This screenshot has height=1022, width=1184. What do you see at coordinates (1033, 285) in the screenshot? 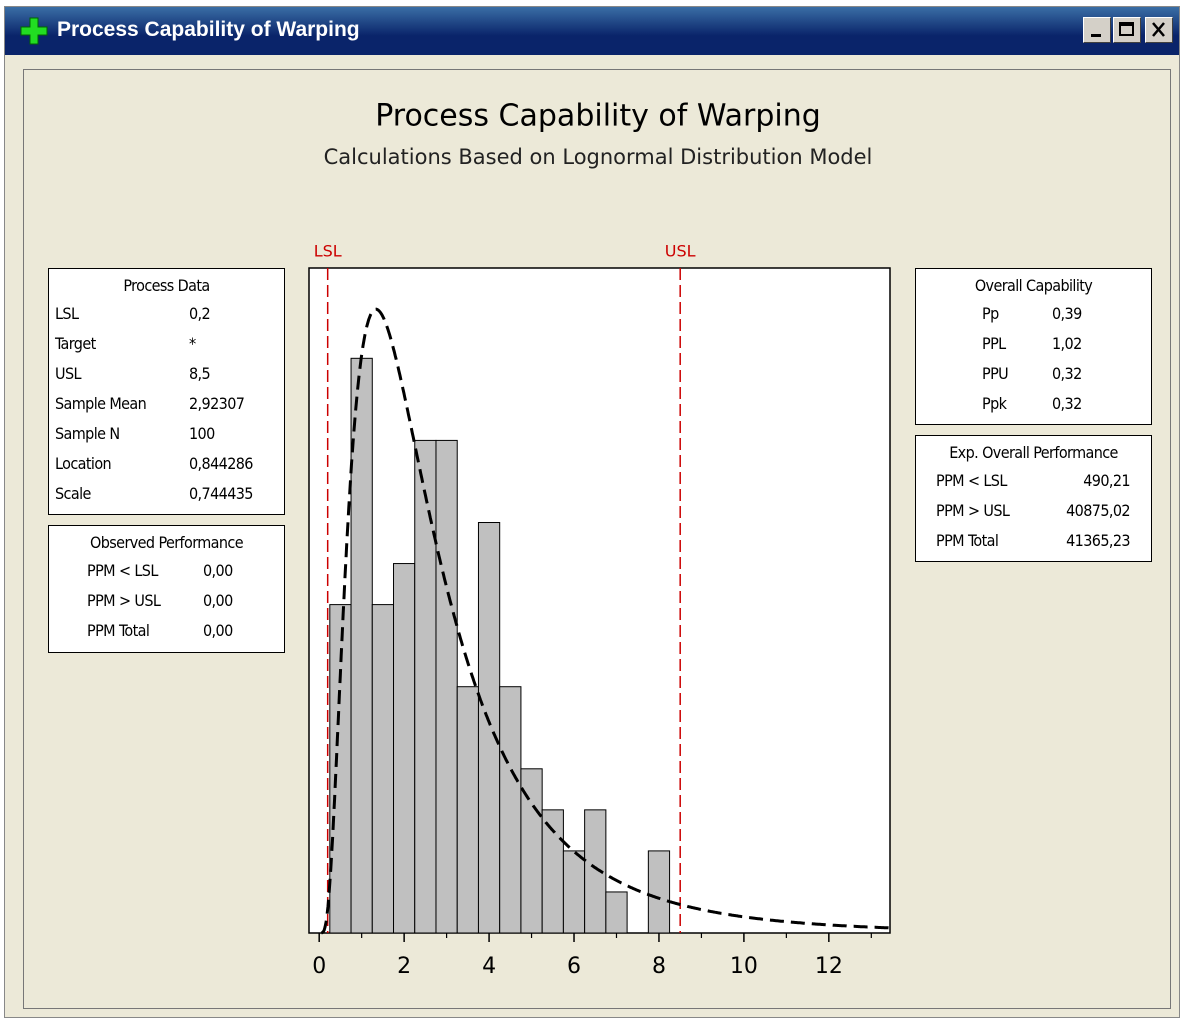
I see `box-title: Overall Capability` at bounding box center [1033, 285].